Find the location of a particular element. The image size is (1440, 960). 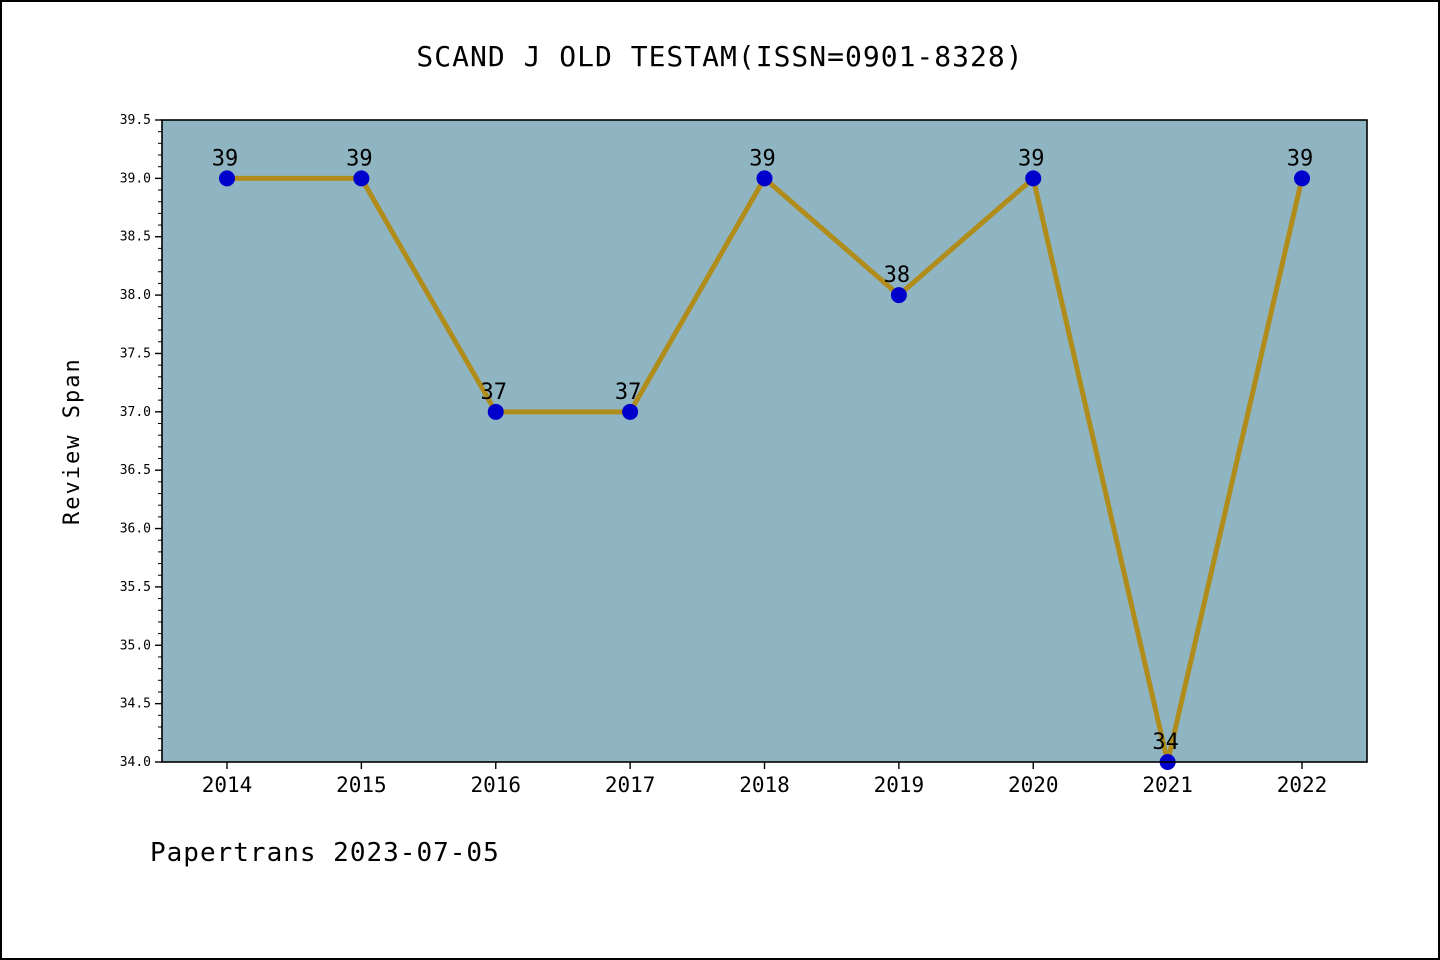

svg-text: 39.5 is located at coordinates (135, 120).